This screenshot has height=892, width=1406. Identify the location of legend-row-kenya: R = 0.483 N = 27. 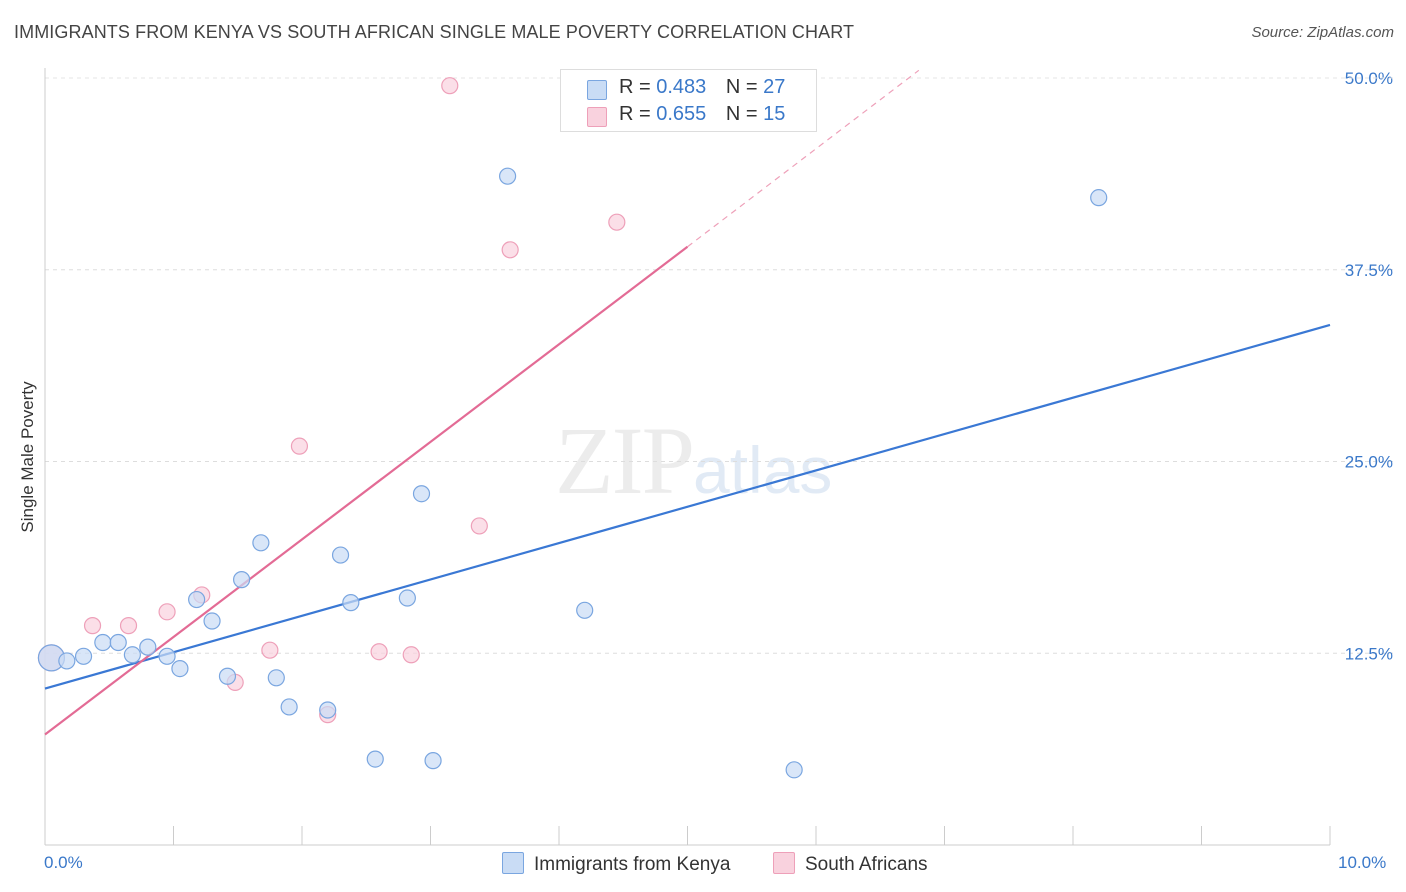
(686, 88).